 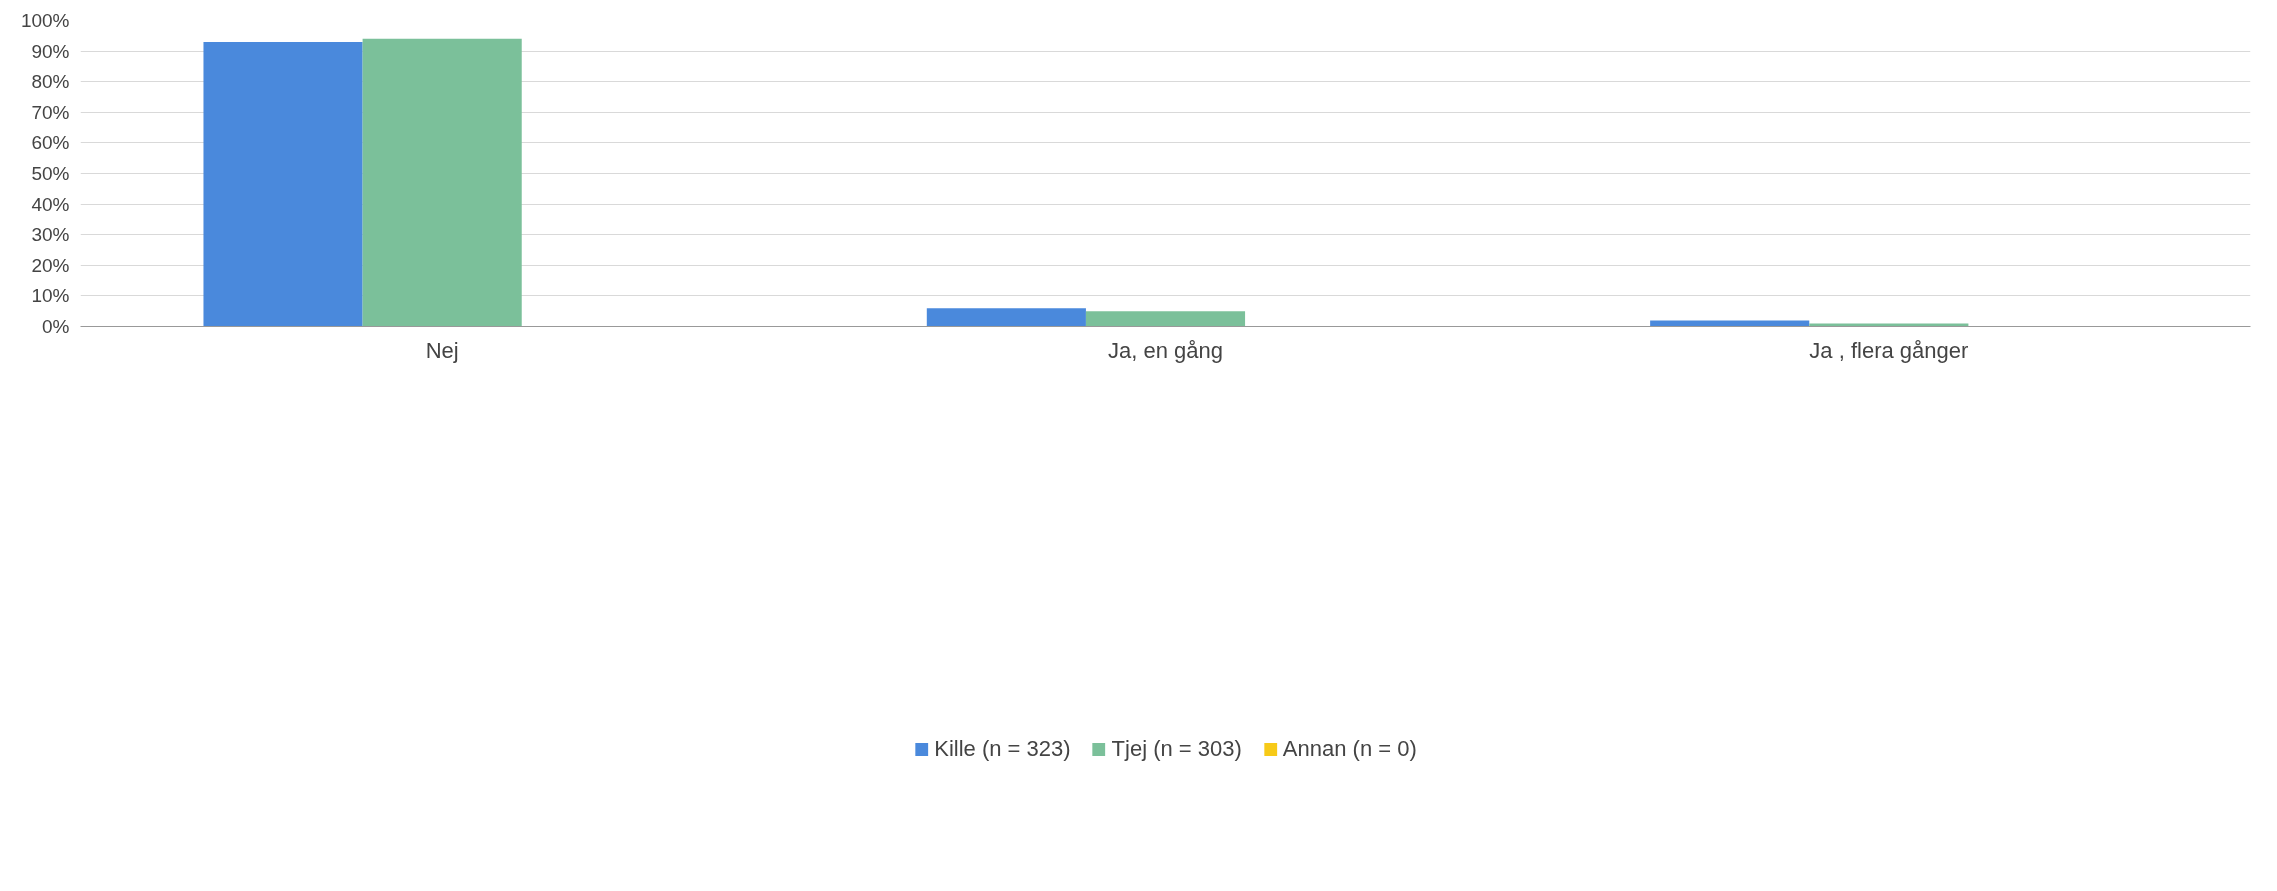 I want to click on y-tick-label: 100%, so click(x=45, y=20).